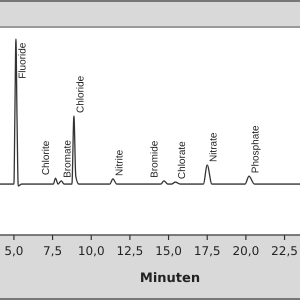 This screenshot has height=300, width=300. What do you see at coordinates (207, 251) in the screenshot?
I see `x-tick-label: 17,5` at bounding box center [207, 251].